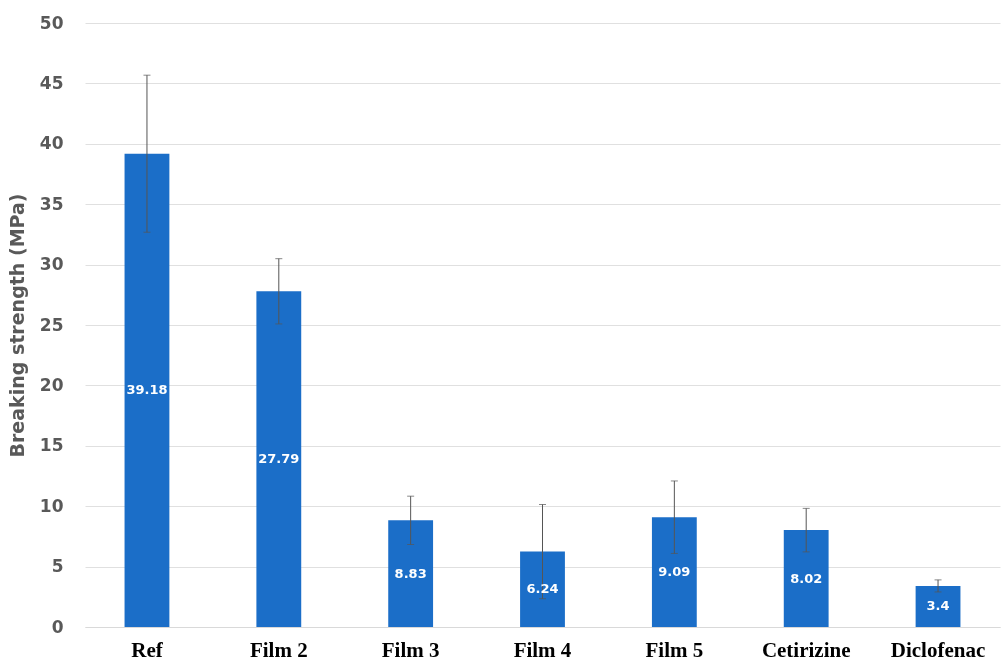 Image resolution: width=1004 pixels, height=666 pixels. I want to click on y-axis-title: Breaking strength (MPa), so click(16, 325).